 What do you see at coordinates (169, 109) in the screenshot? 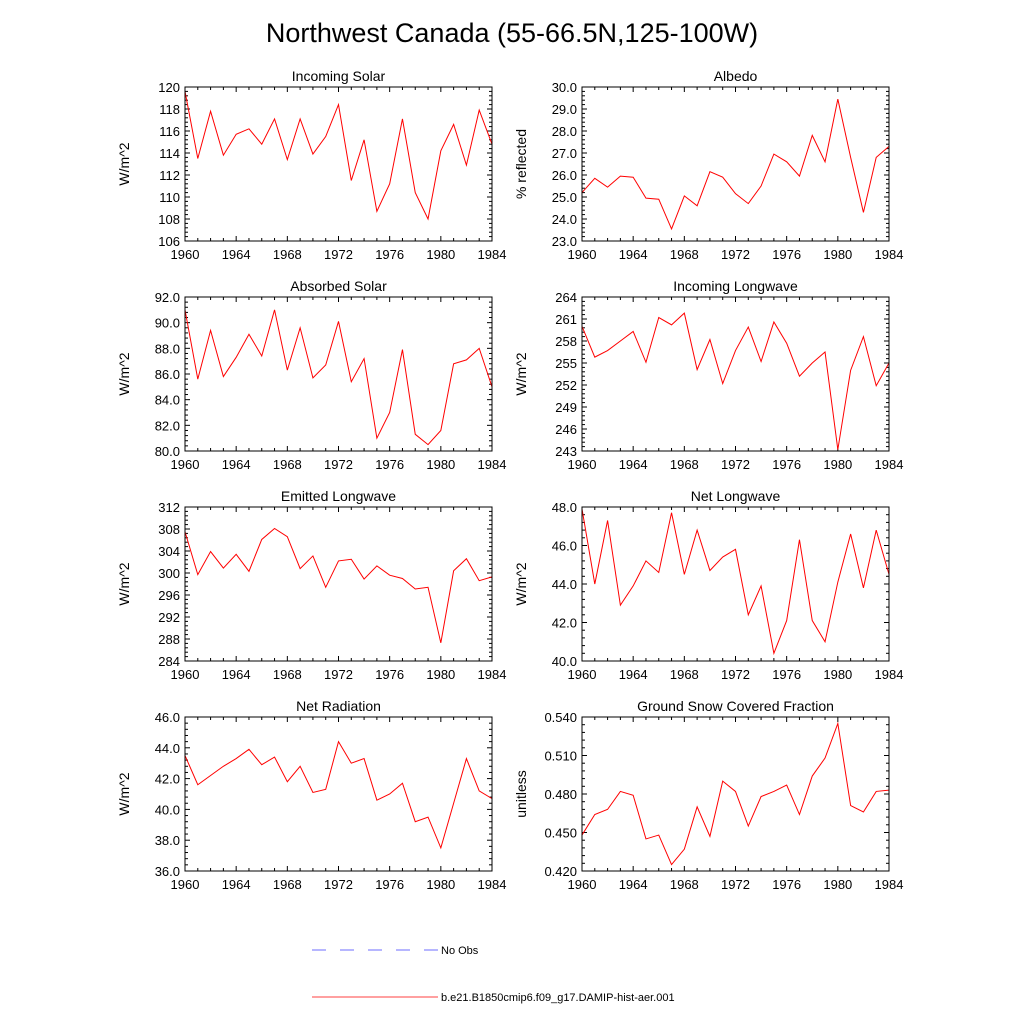
I see `y-tick-label: 118` at bounding box center [169, 109].